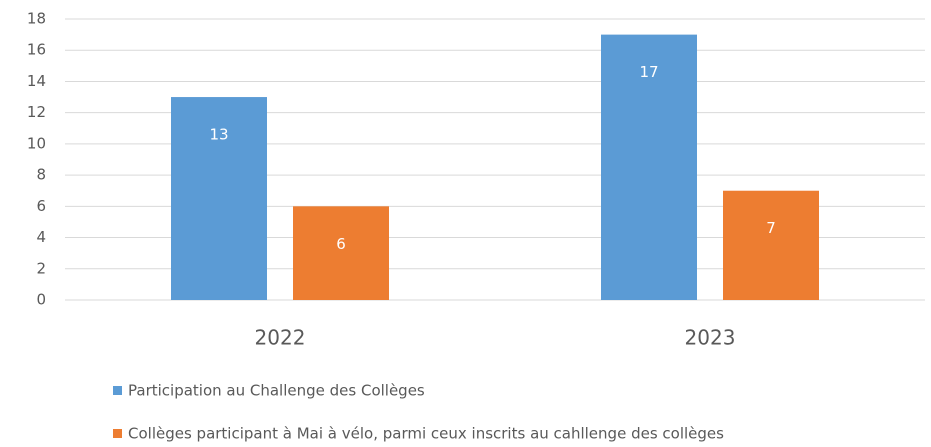  I want to click on y-tick-label: 4, so click(41, 237).